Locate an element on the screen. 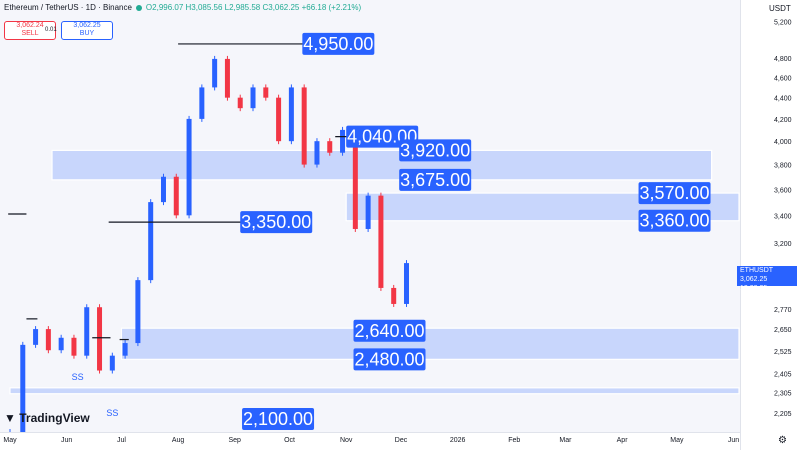  callout-label-6: 3,350.00 is located at coordinates (276, 222).